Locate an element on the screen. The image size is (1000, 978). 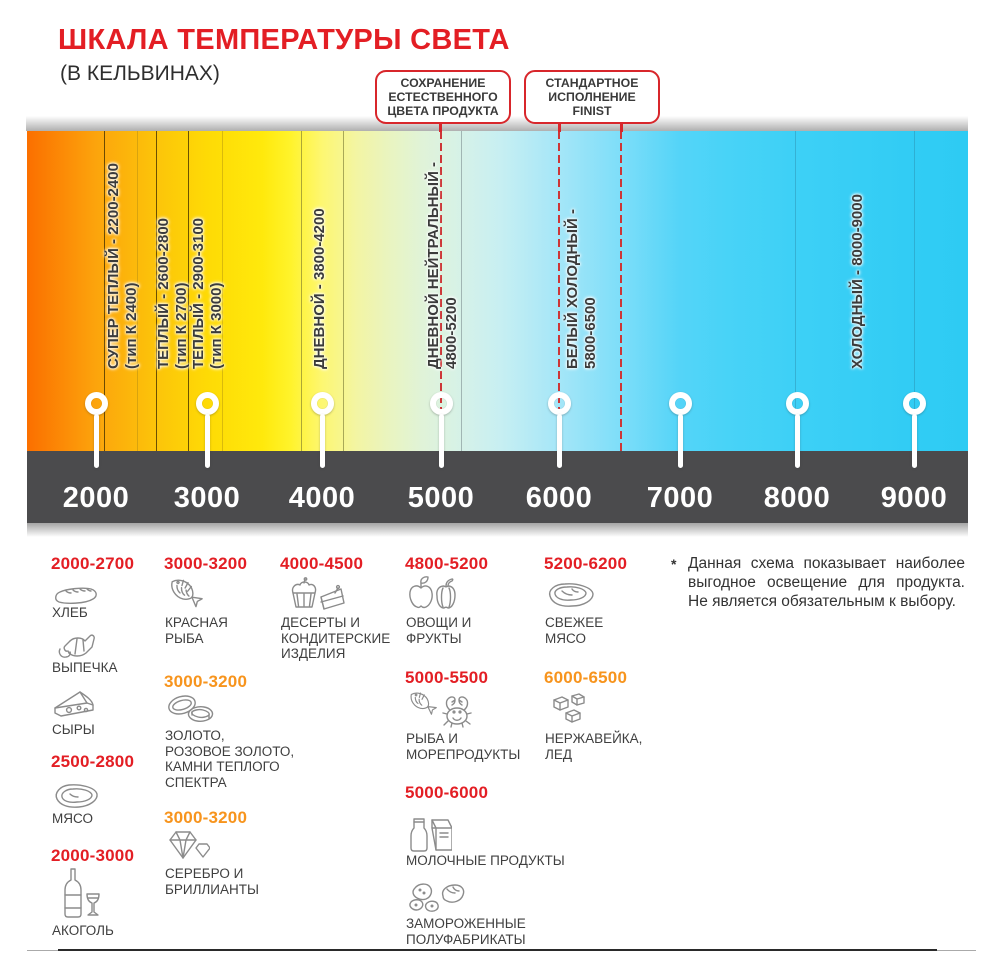
cheese-icon is located at coordinates (74, 704).